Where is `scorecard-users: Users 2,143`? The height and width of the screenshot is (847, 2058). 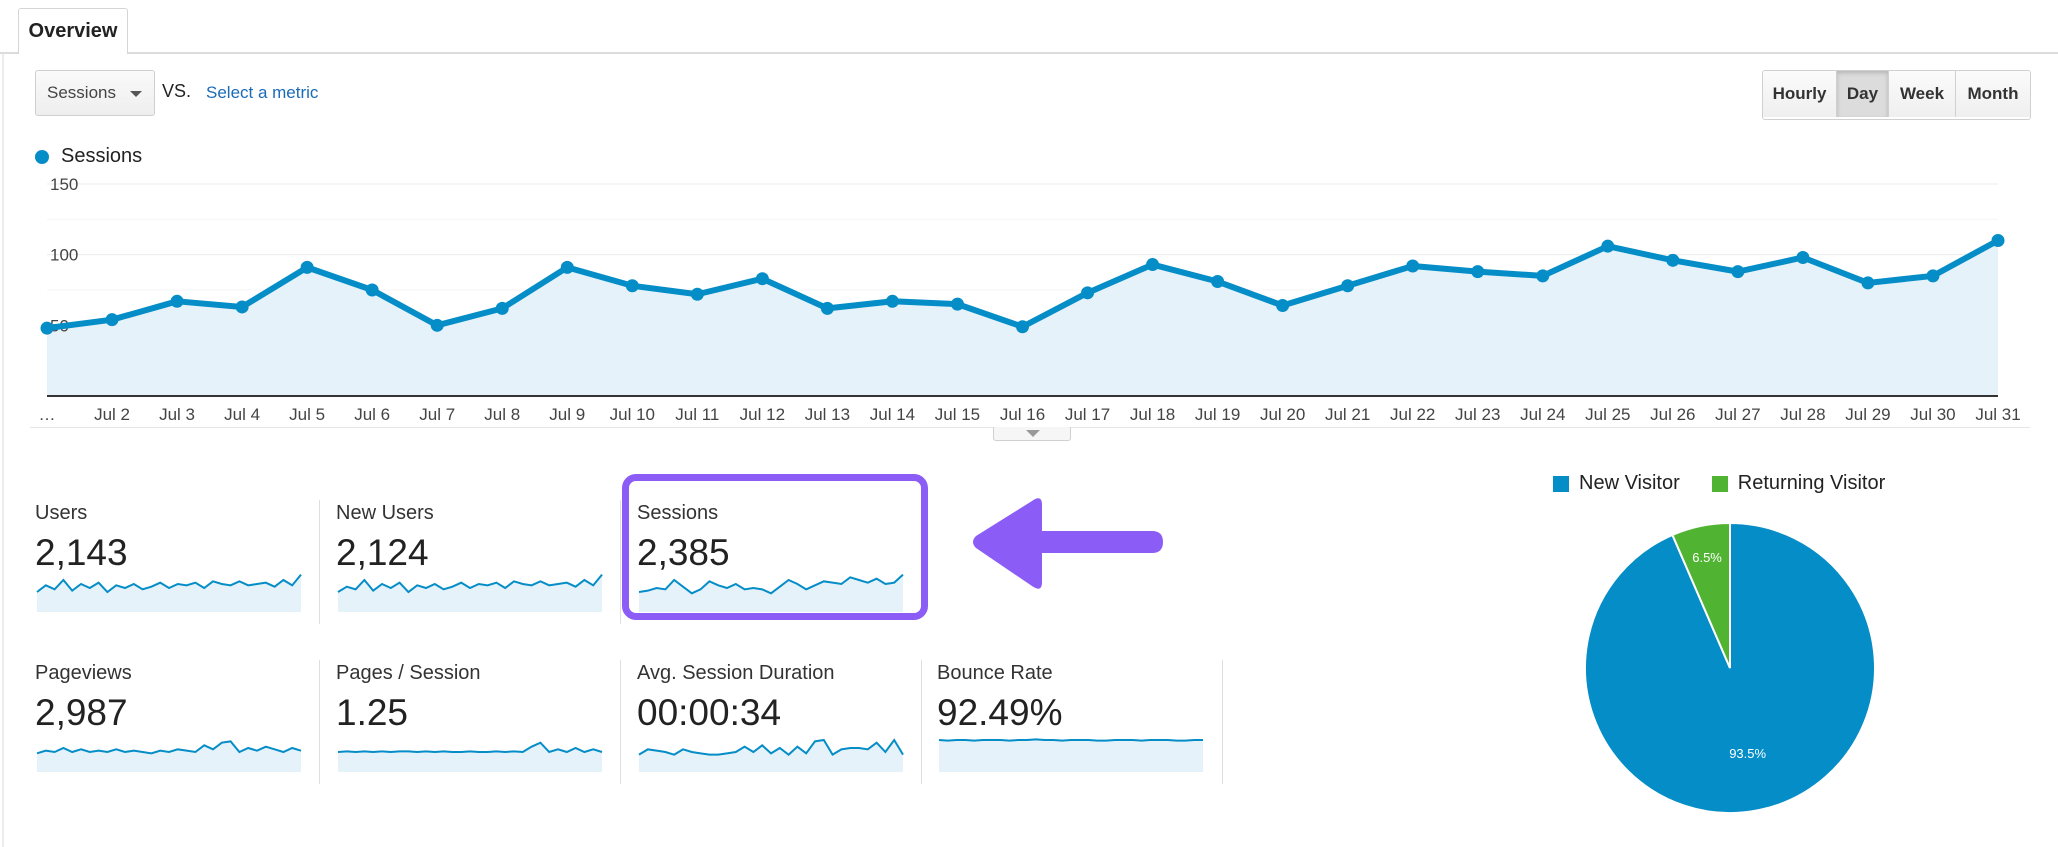
scorecard-users: Users 2,143 is located at coordinates (185, 557).